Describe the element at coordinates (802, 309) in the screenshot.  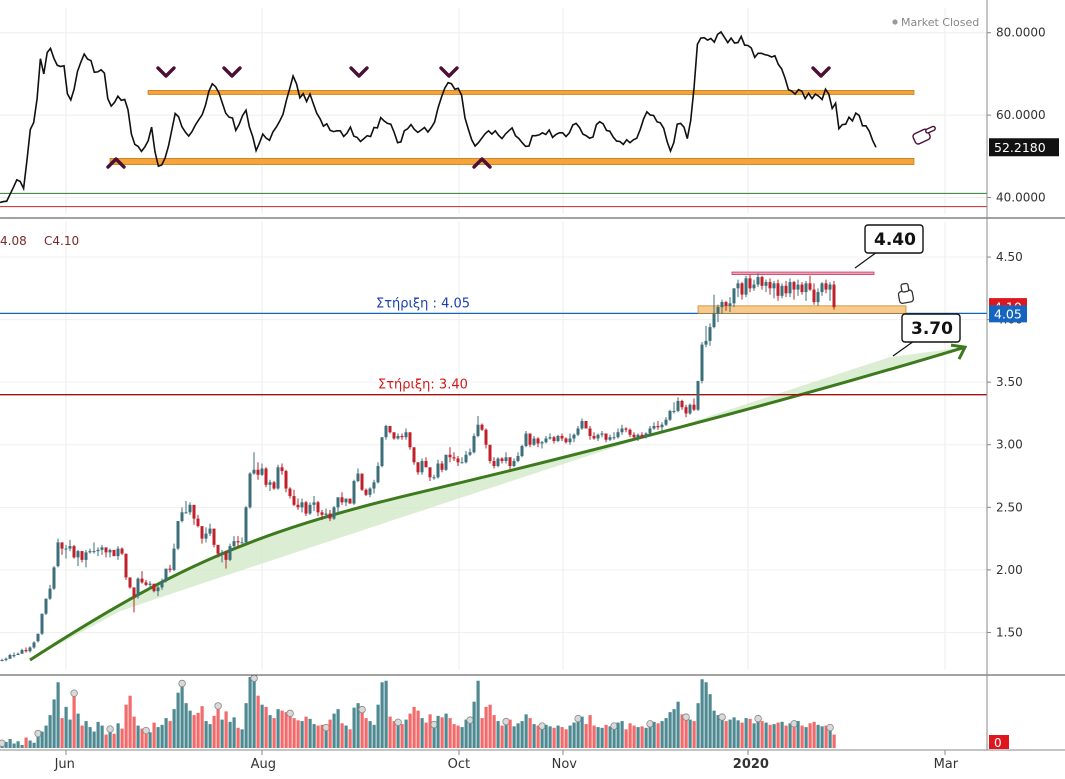
I see `support-zone` at that location.